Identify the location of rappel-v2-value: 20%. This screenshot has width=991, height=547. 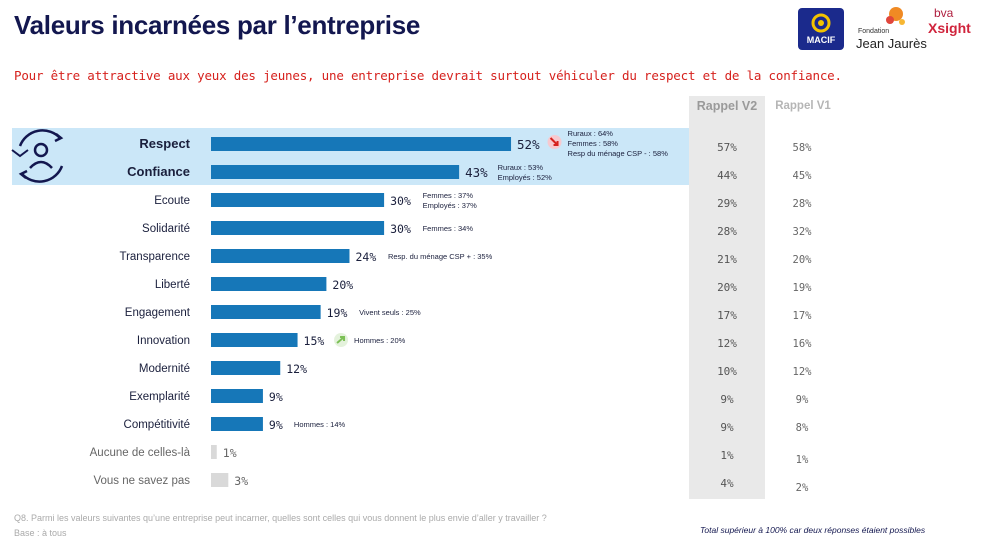
(727, 287).